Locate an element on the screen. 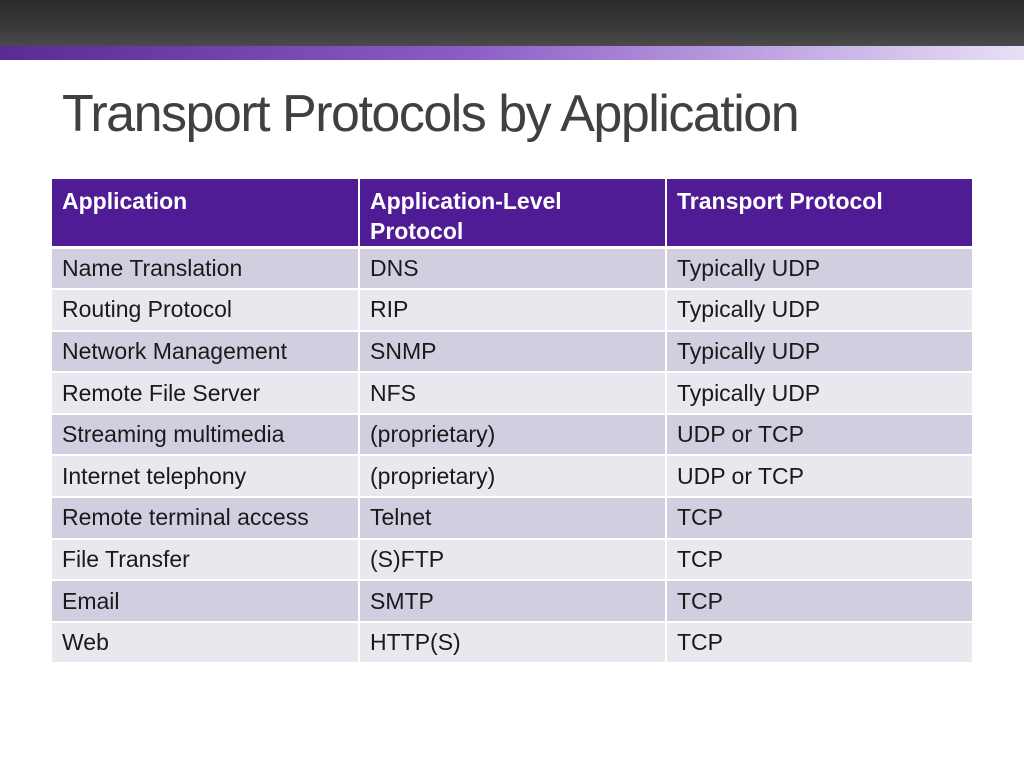 The width and height of the screenshot is (1024, 768). cell-app-protocol: SNMP is located at coordinates (513, 352).